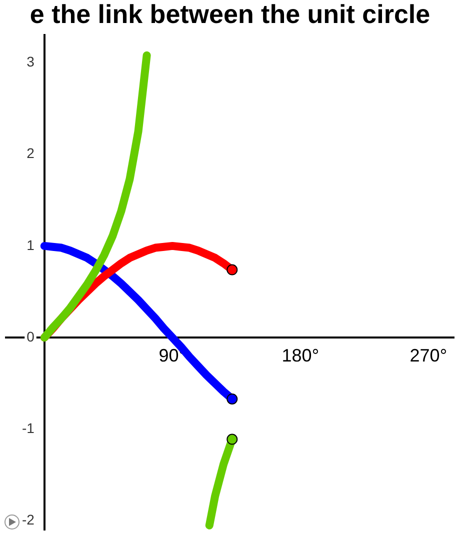 This screenshot has height=536, width=460. I want to click on y-tick-label: 3, so click(30, 62).